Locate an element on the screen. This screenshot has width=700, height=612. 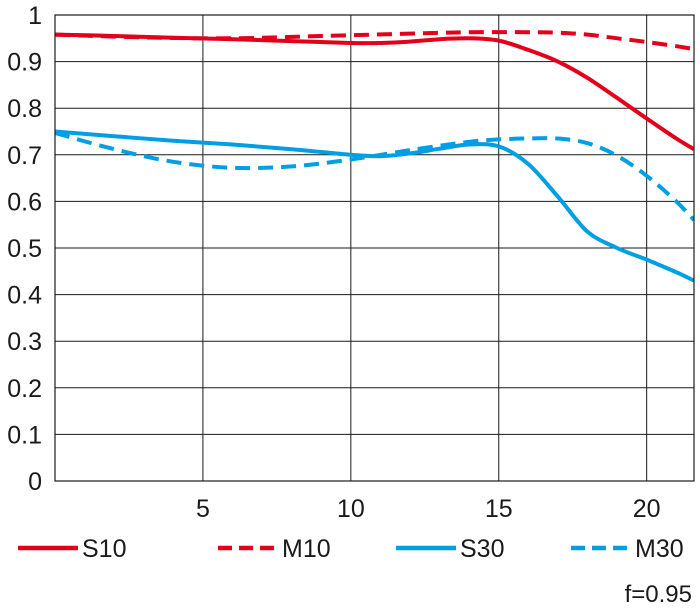
y-tick-labels: 0 0.1 0.2 0.3 0.4 0.5 0.6 0.7 0.8 0.9 1 is located at coordinates (24, 249).